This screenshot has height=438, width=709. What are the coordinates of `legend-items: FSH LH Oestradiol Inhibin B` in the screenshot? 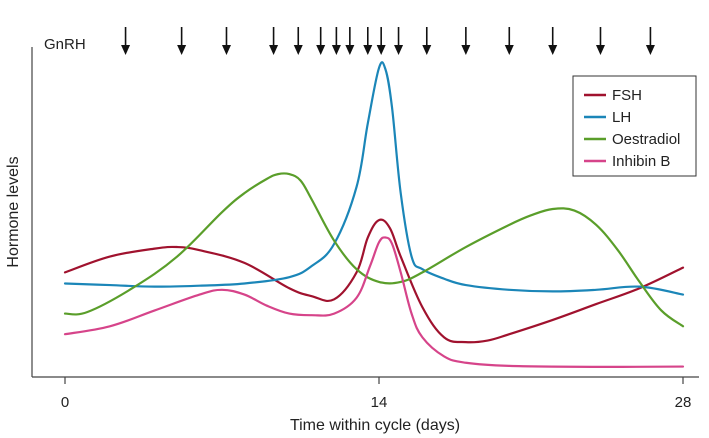 It's located at (632, 128).